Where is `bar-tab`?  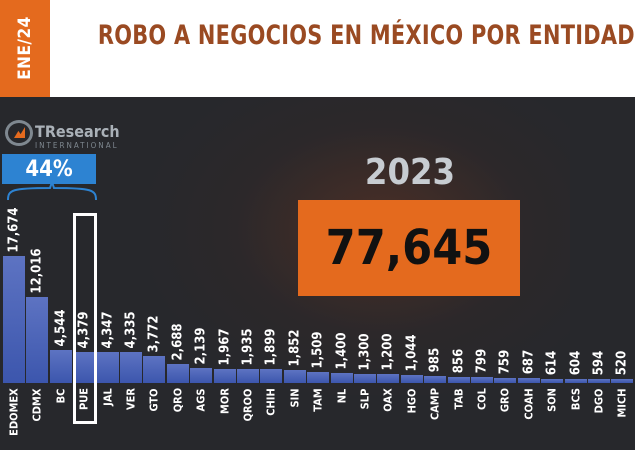 bar-tab is located at coordinates (458, 380).